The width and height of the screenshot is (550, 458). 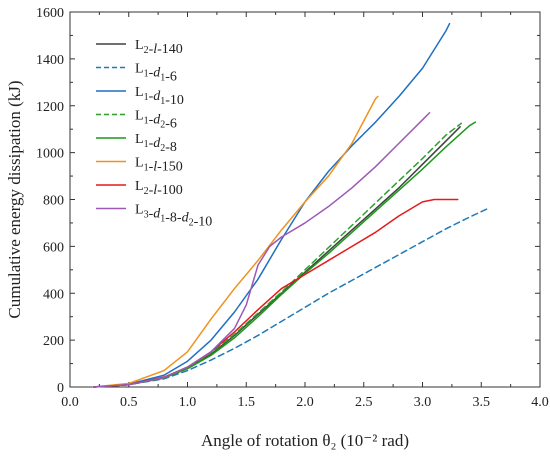 I want to click on legend-label-0: L2-l-140, so click(x=159, y=47).